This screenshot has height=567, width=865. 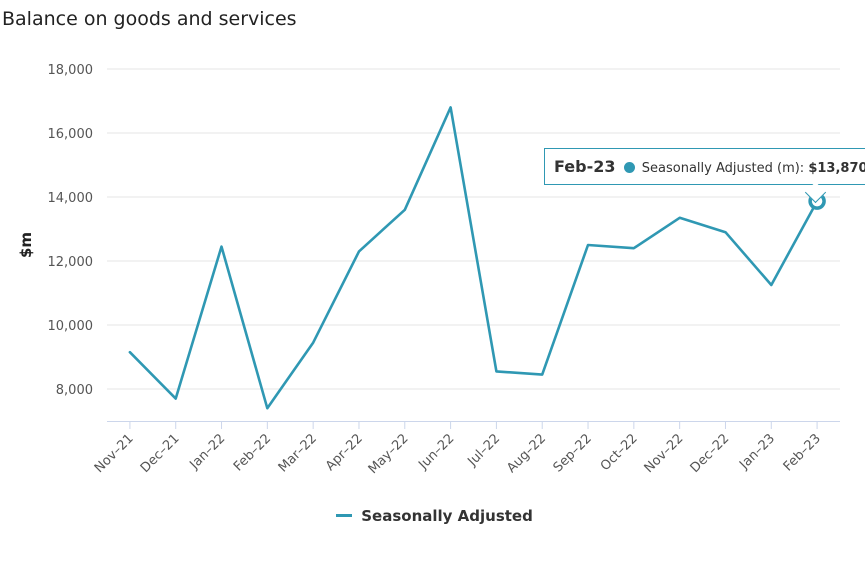 What do you see at coordinates (298, 453) in the screenshot?
I see `x-tick-label-4: Mar–22` at bounding box center [298, 453].